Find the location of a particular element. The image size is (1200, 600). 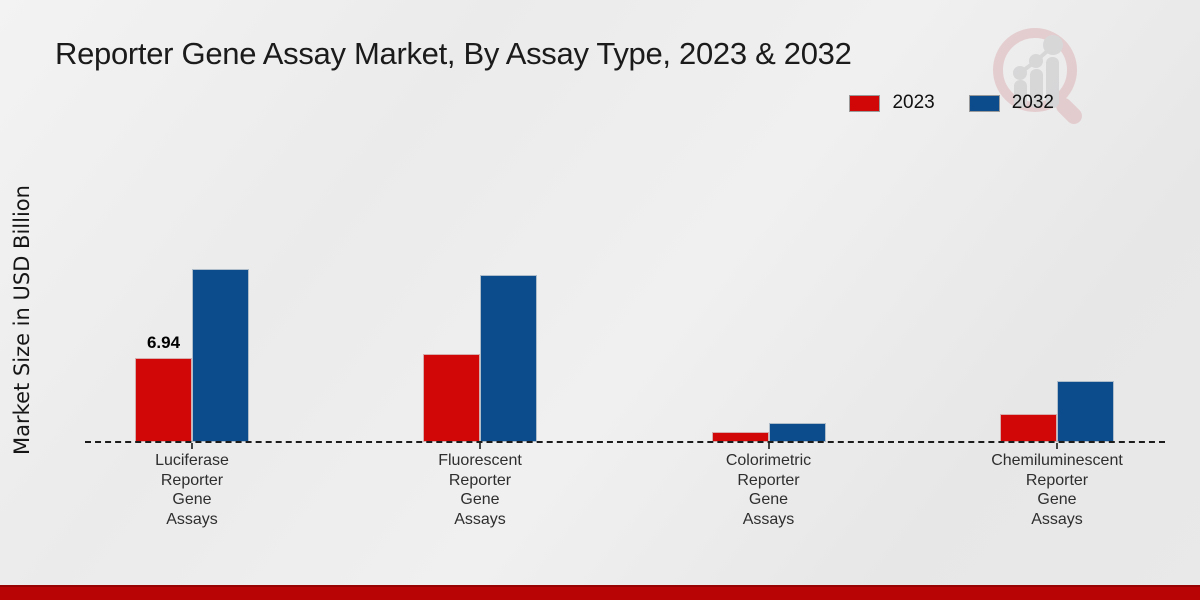

category-label: Chemiluminescent Reporter Gene Assays is located at coordinates (1057, 490).